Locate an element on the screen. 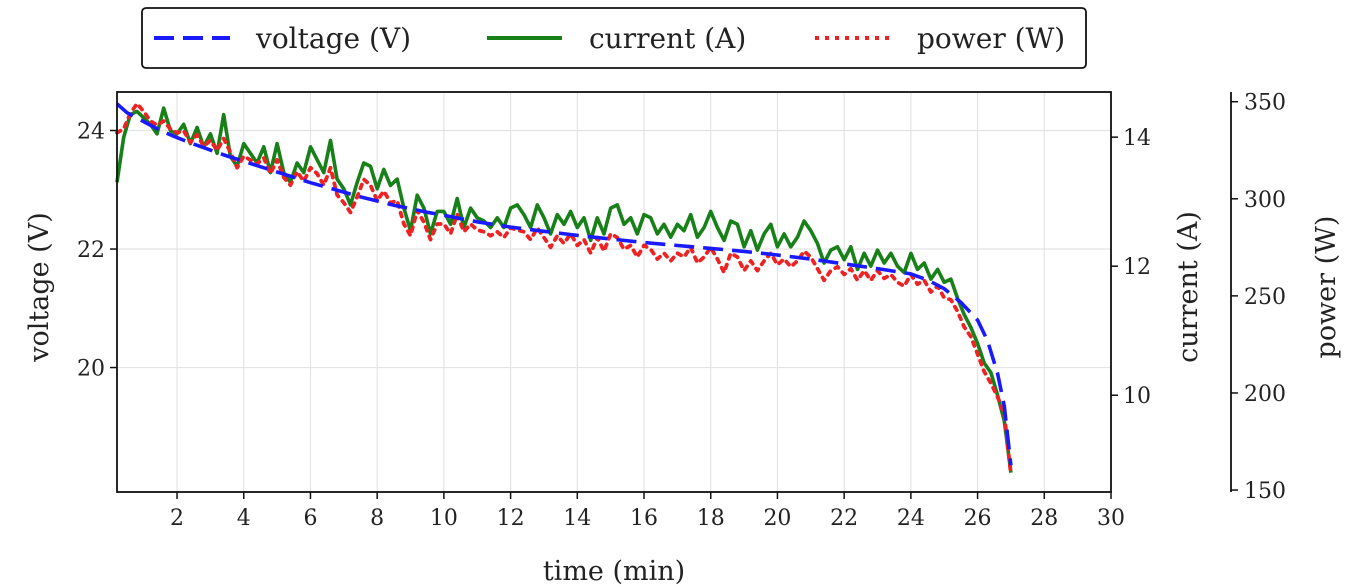  power-tick-label: 150 is located at coordinates (1265, 491).